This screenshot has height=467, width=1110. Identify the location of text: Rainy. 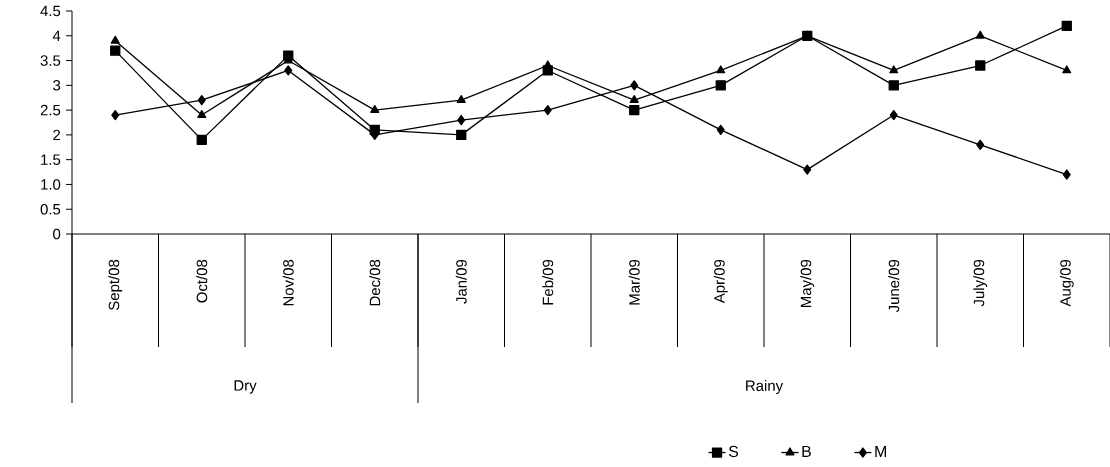
(765, 387).